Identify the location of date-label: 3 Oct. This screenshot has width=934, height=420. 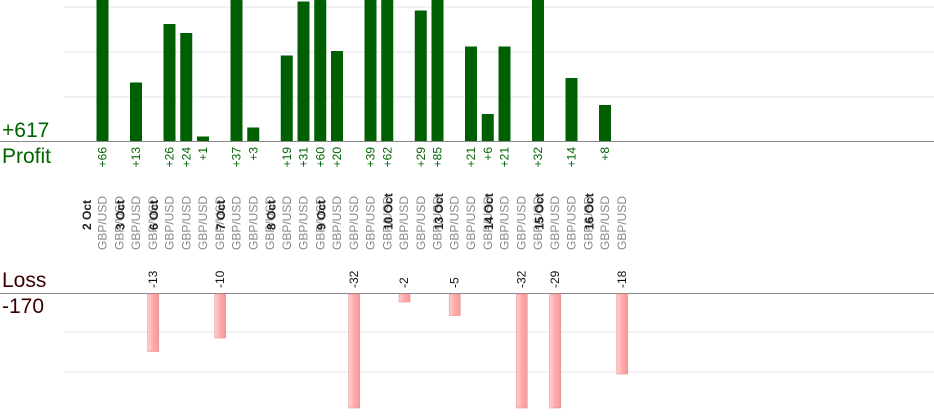
(121, 215).